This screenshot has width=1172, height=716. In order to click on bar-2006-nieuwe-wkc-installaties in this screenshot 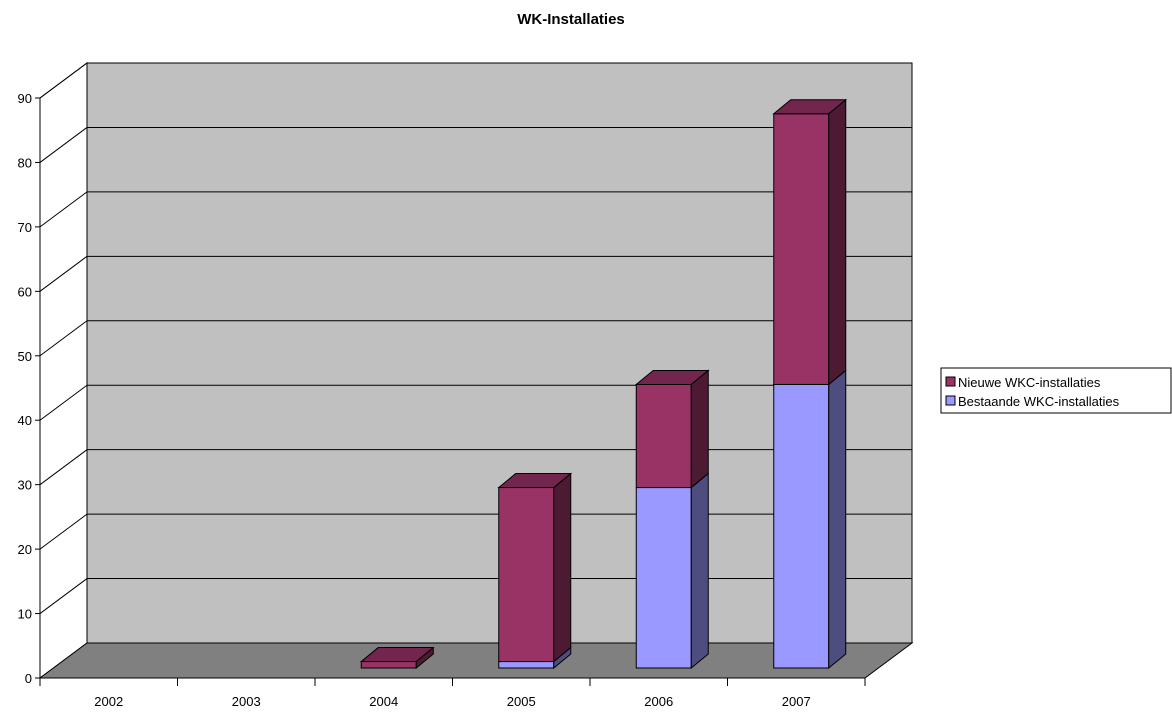, I will do `click(672, 429)`.